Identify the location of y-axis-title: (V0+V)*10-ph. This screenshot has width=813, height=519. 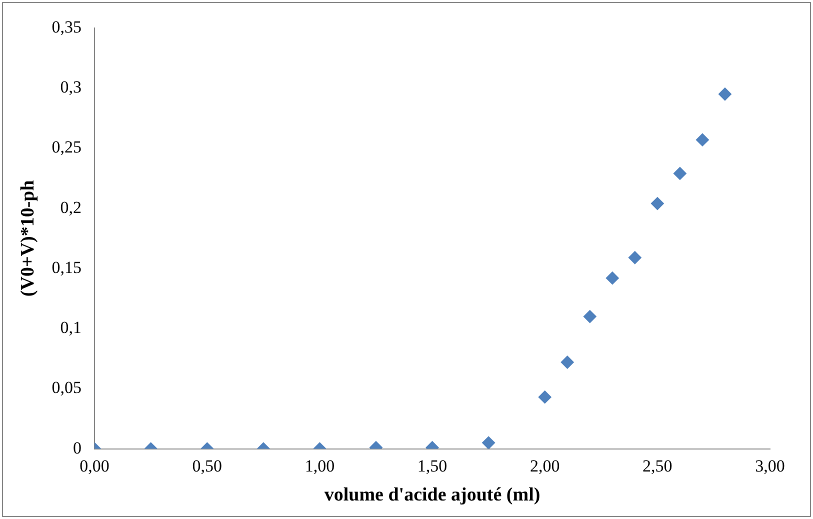
(27, 238).